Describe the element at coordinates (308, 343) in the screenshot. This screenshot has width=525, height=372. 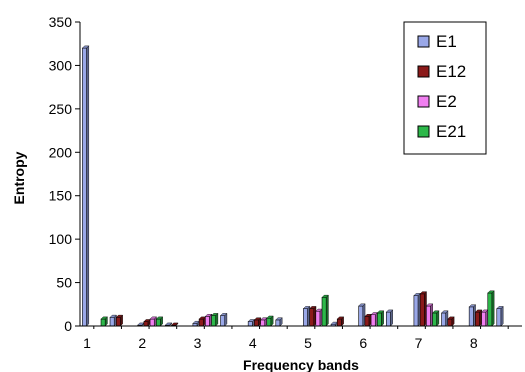
I see `x-tick-label: 5` at that location.